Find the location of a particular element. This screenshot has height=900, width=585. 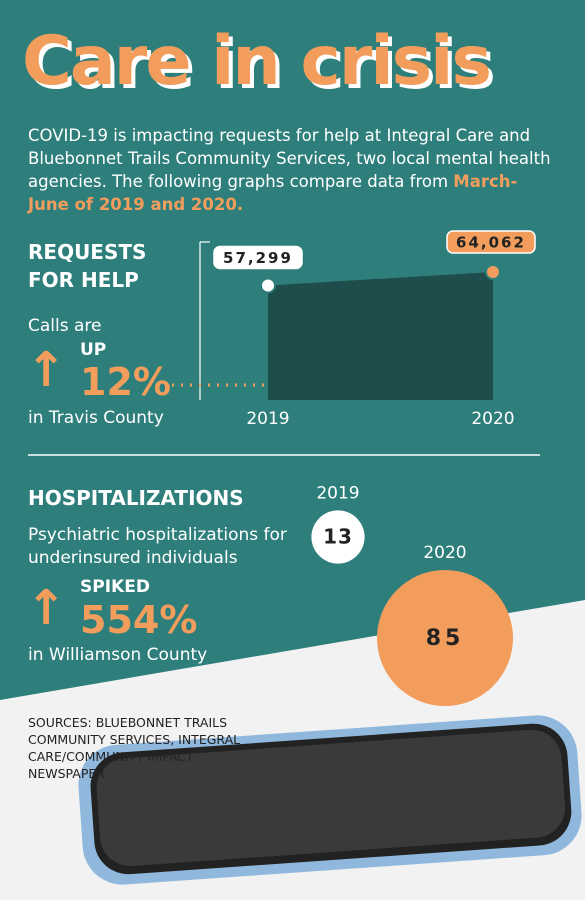

value-label: 64,062 is located at coordinates (491, 243).